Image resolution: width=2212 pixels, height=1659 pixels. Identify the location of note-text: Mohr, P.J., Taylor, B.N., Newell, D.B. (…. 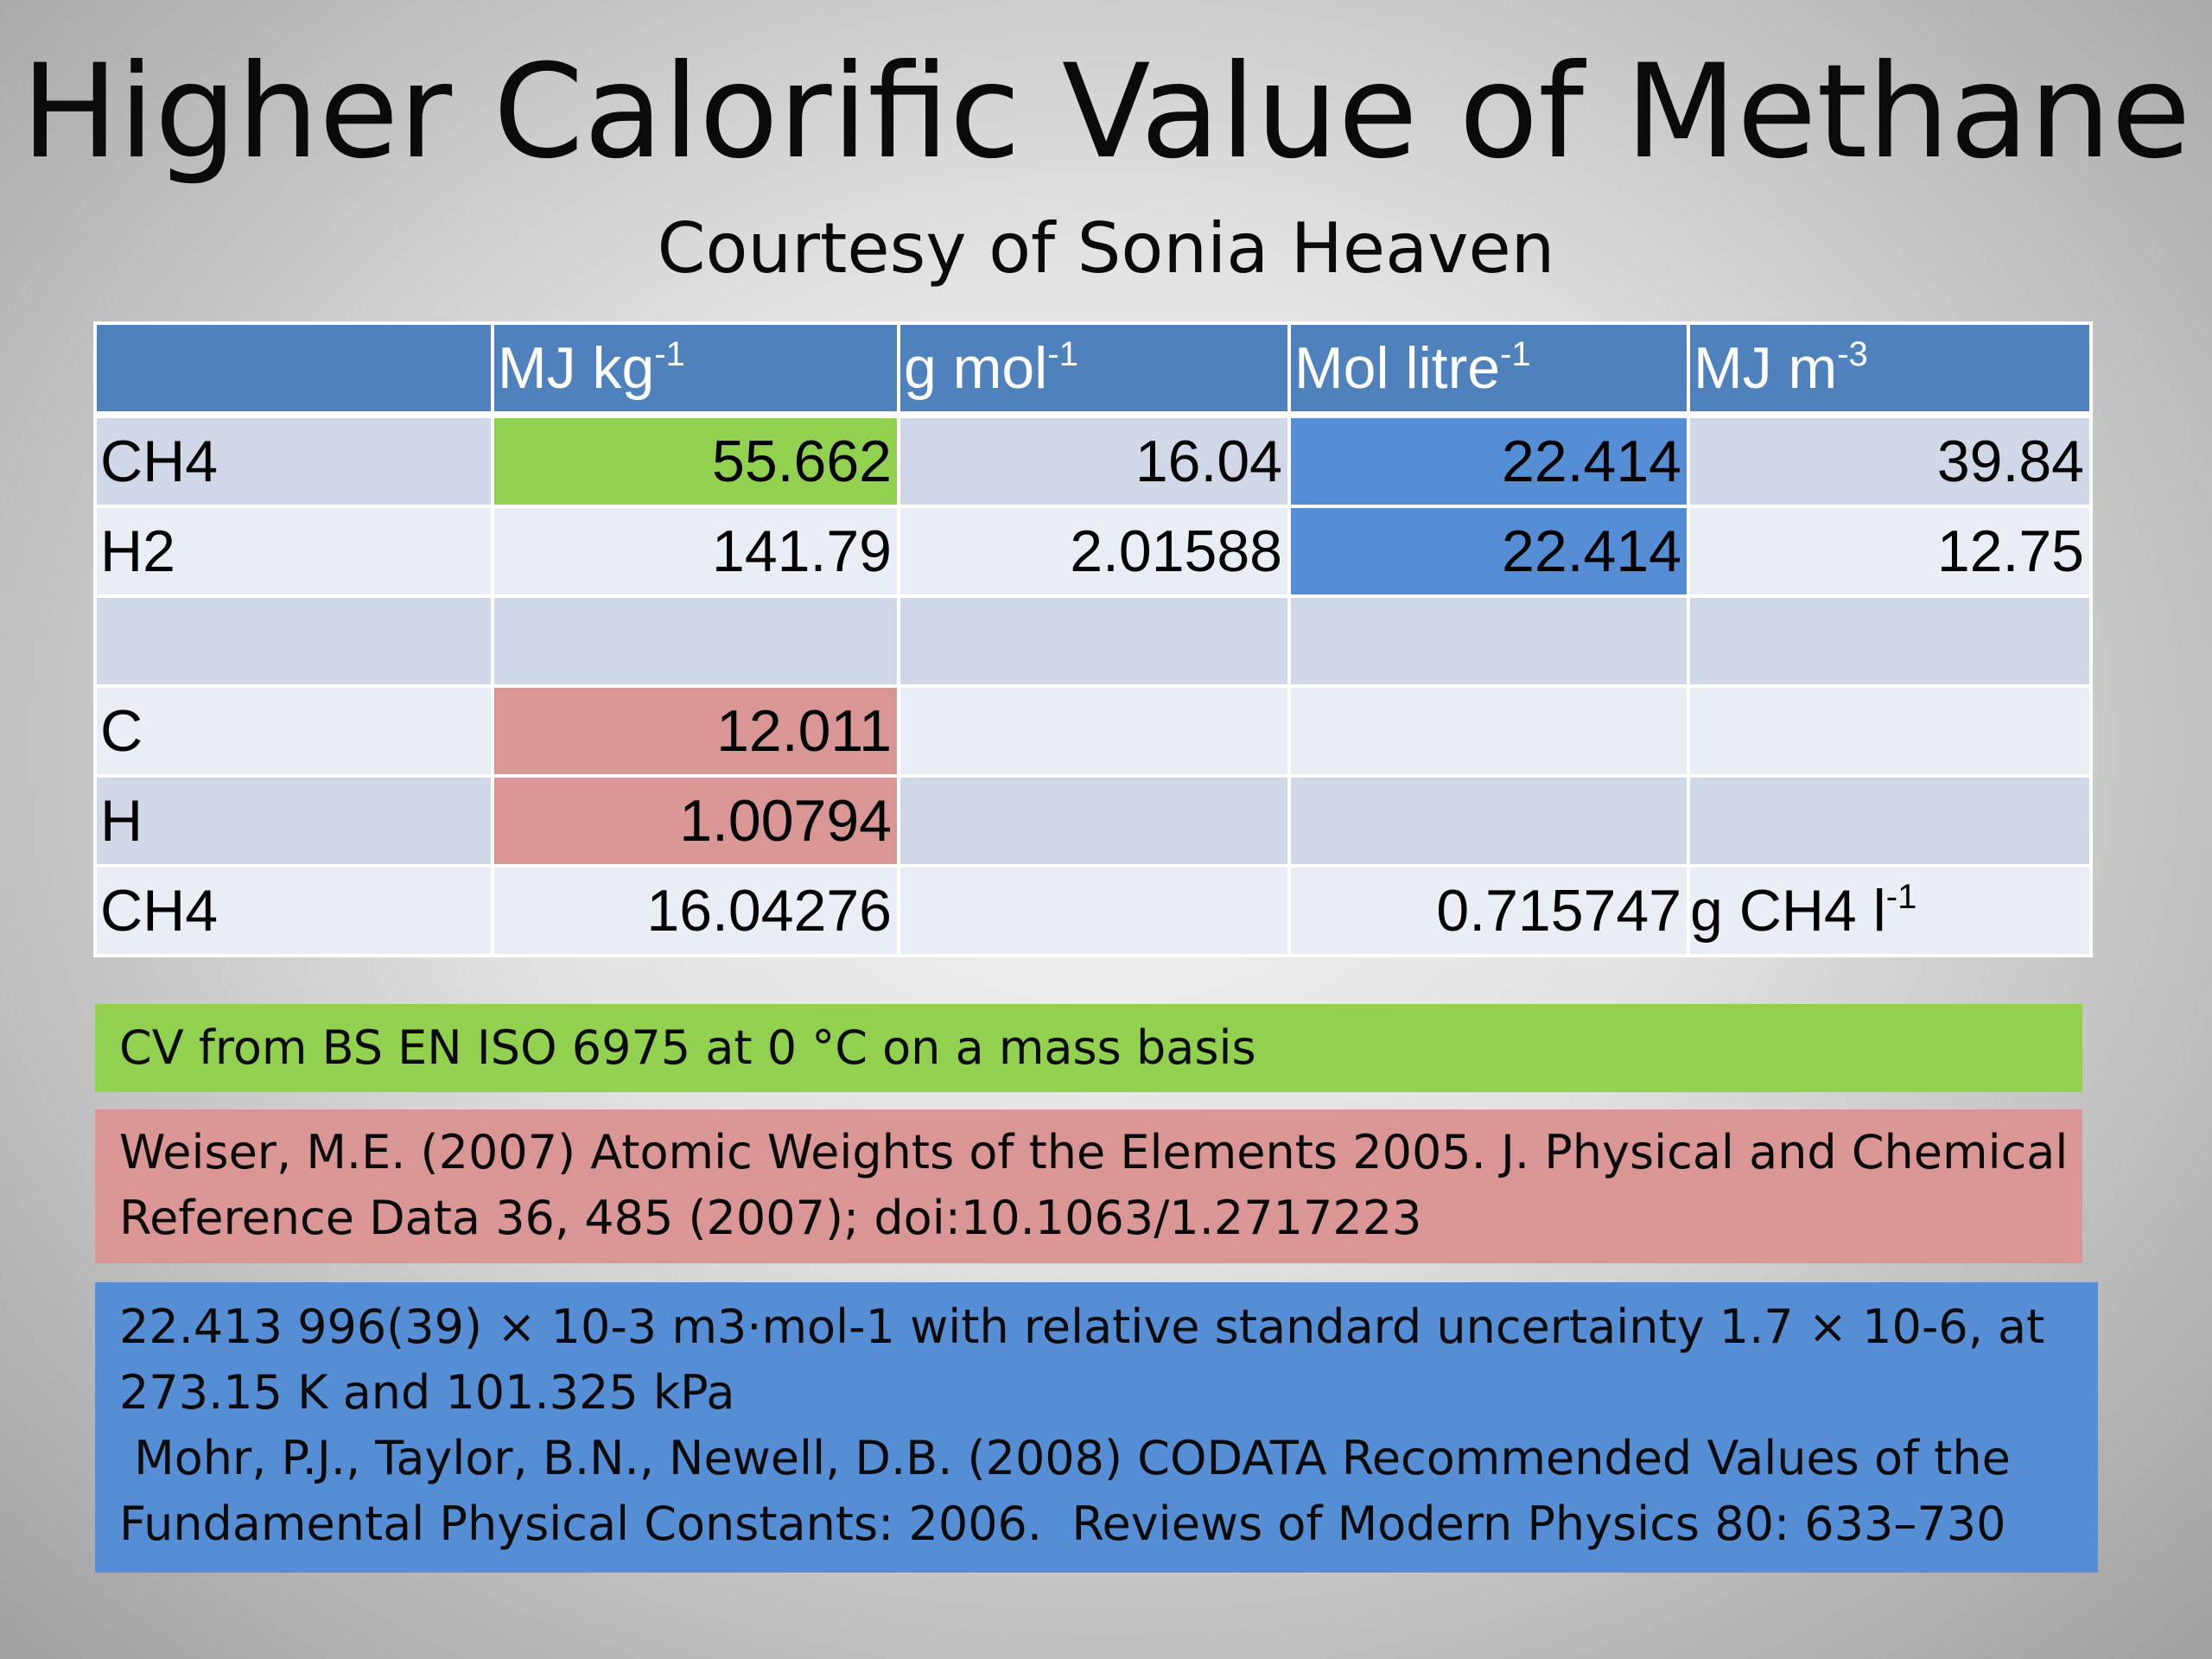
(1065, 1458).